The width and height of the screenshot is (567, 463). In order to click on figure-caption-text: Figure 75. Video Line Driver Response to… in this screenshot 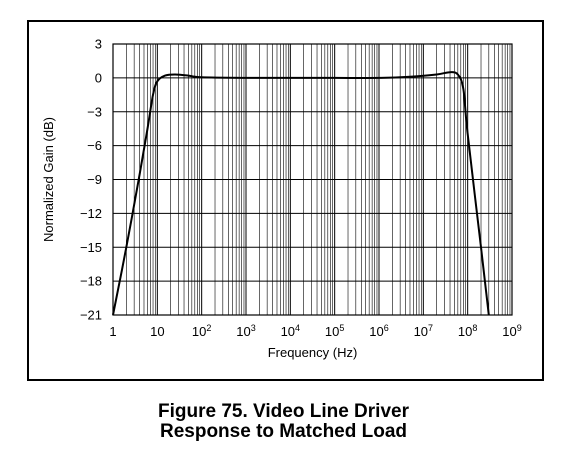, I will do `click(283, 421)`.